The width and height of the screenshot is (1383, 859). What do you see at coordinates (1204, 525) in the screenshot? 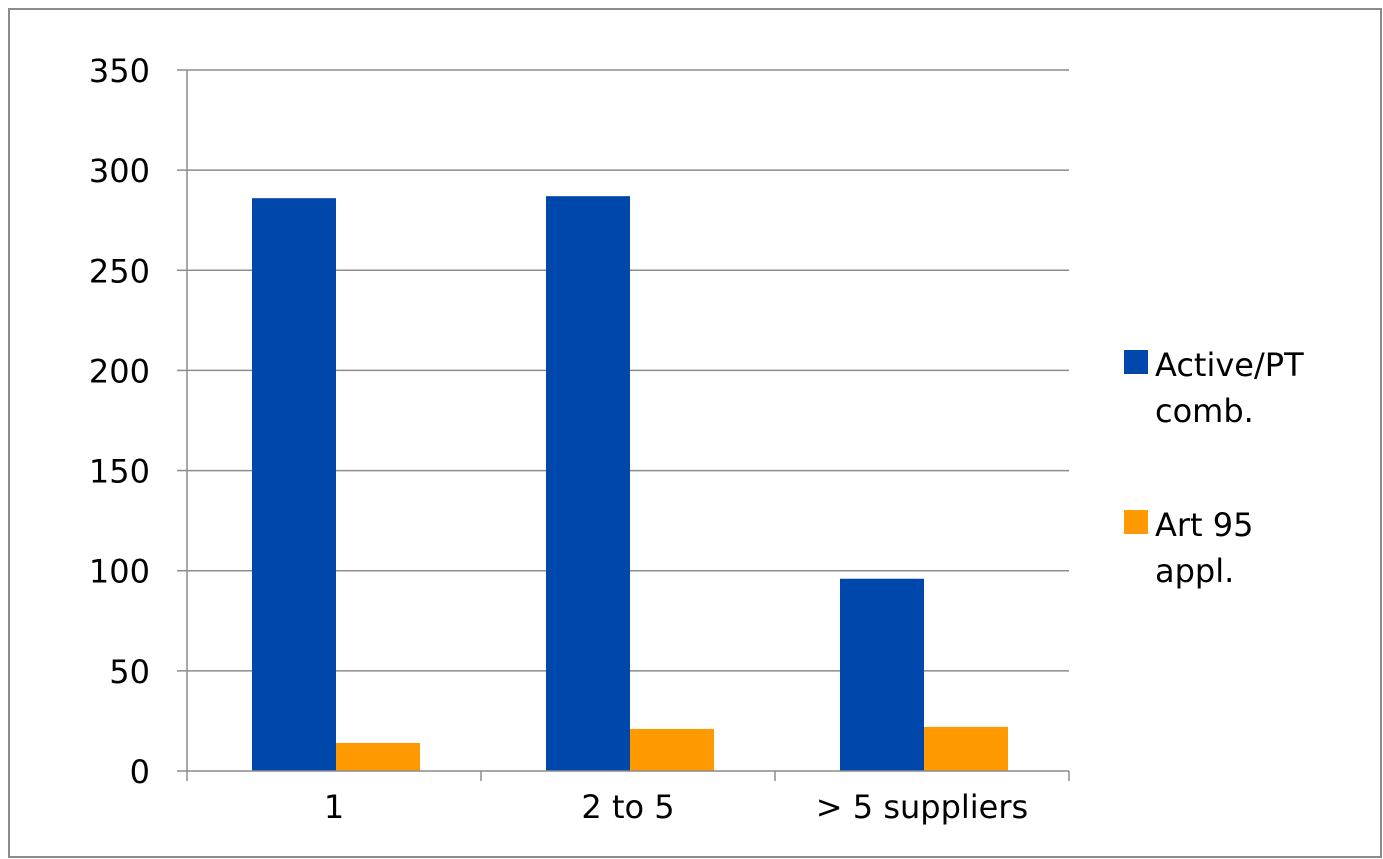
I see `legend-label: Art 95` at bounding box center [1204, 525].